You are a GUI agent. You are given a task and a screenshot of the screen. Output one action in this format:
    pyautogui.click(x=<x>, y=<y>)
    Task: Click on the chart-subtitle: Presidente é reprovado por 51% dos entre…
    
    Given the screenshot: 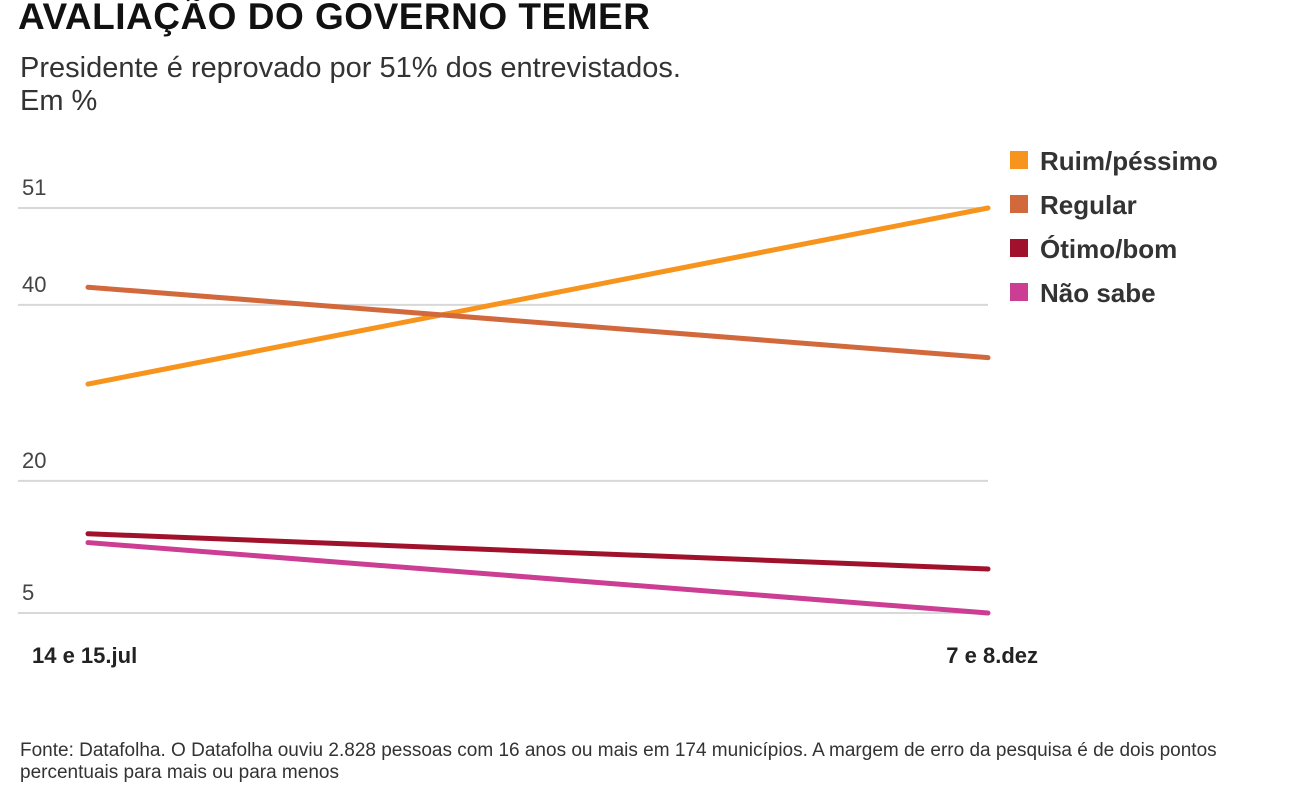 What is the action you would take?
    pyautogui.click(x=350, y=85)
    